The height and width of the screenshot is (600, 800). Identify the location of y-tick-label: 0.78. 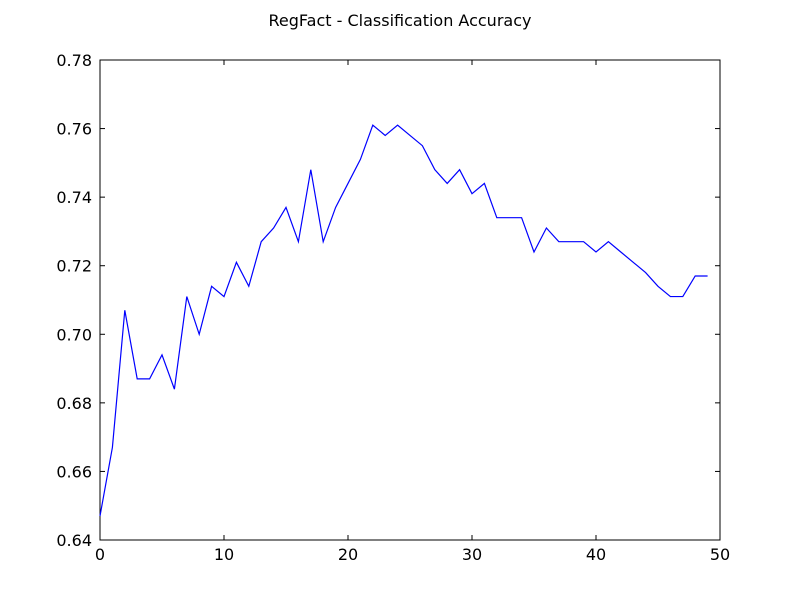
(74, 60).